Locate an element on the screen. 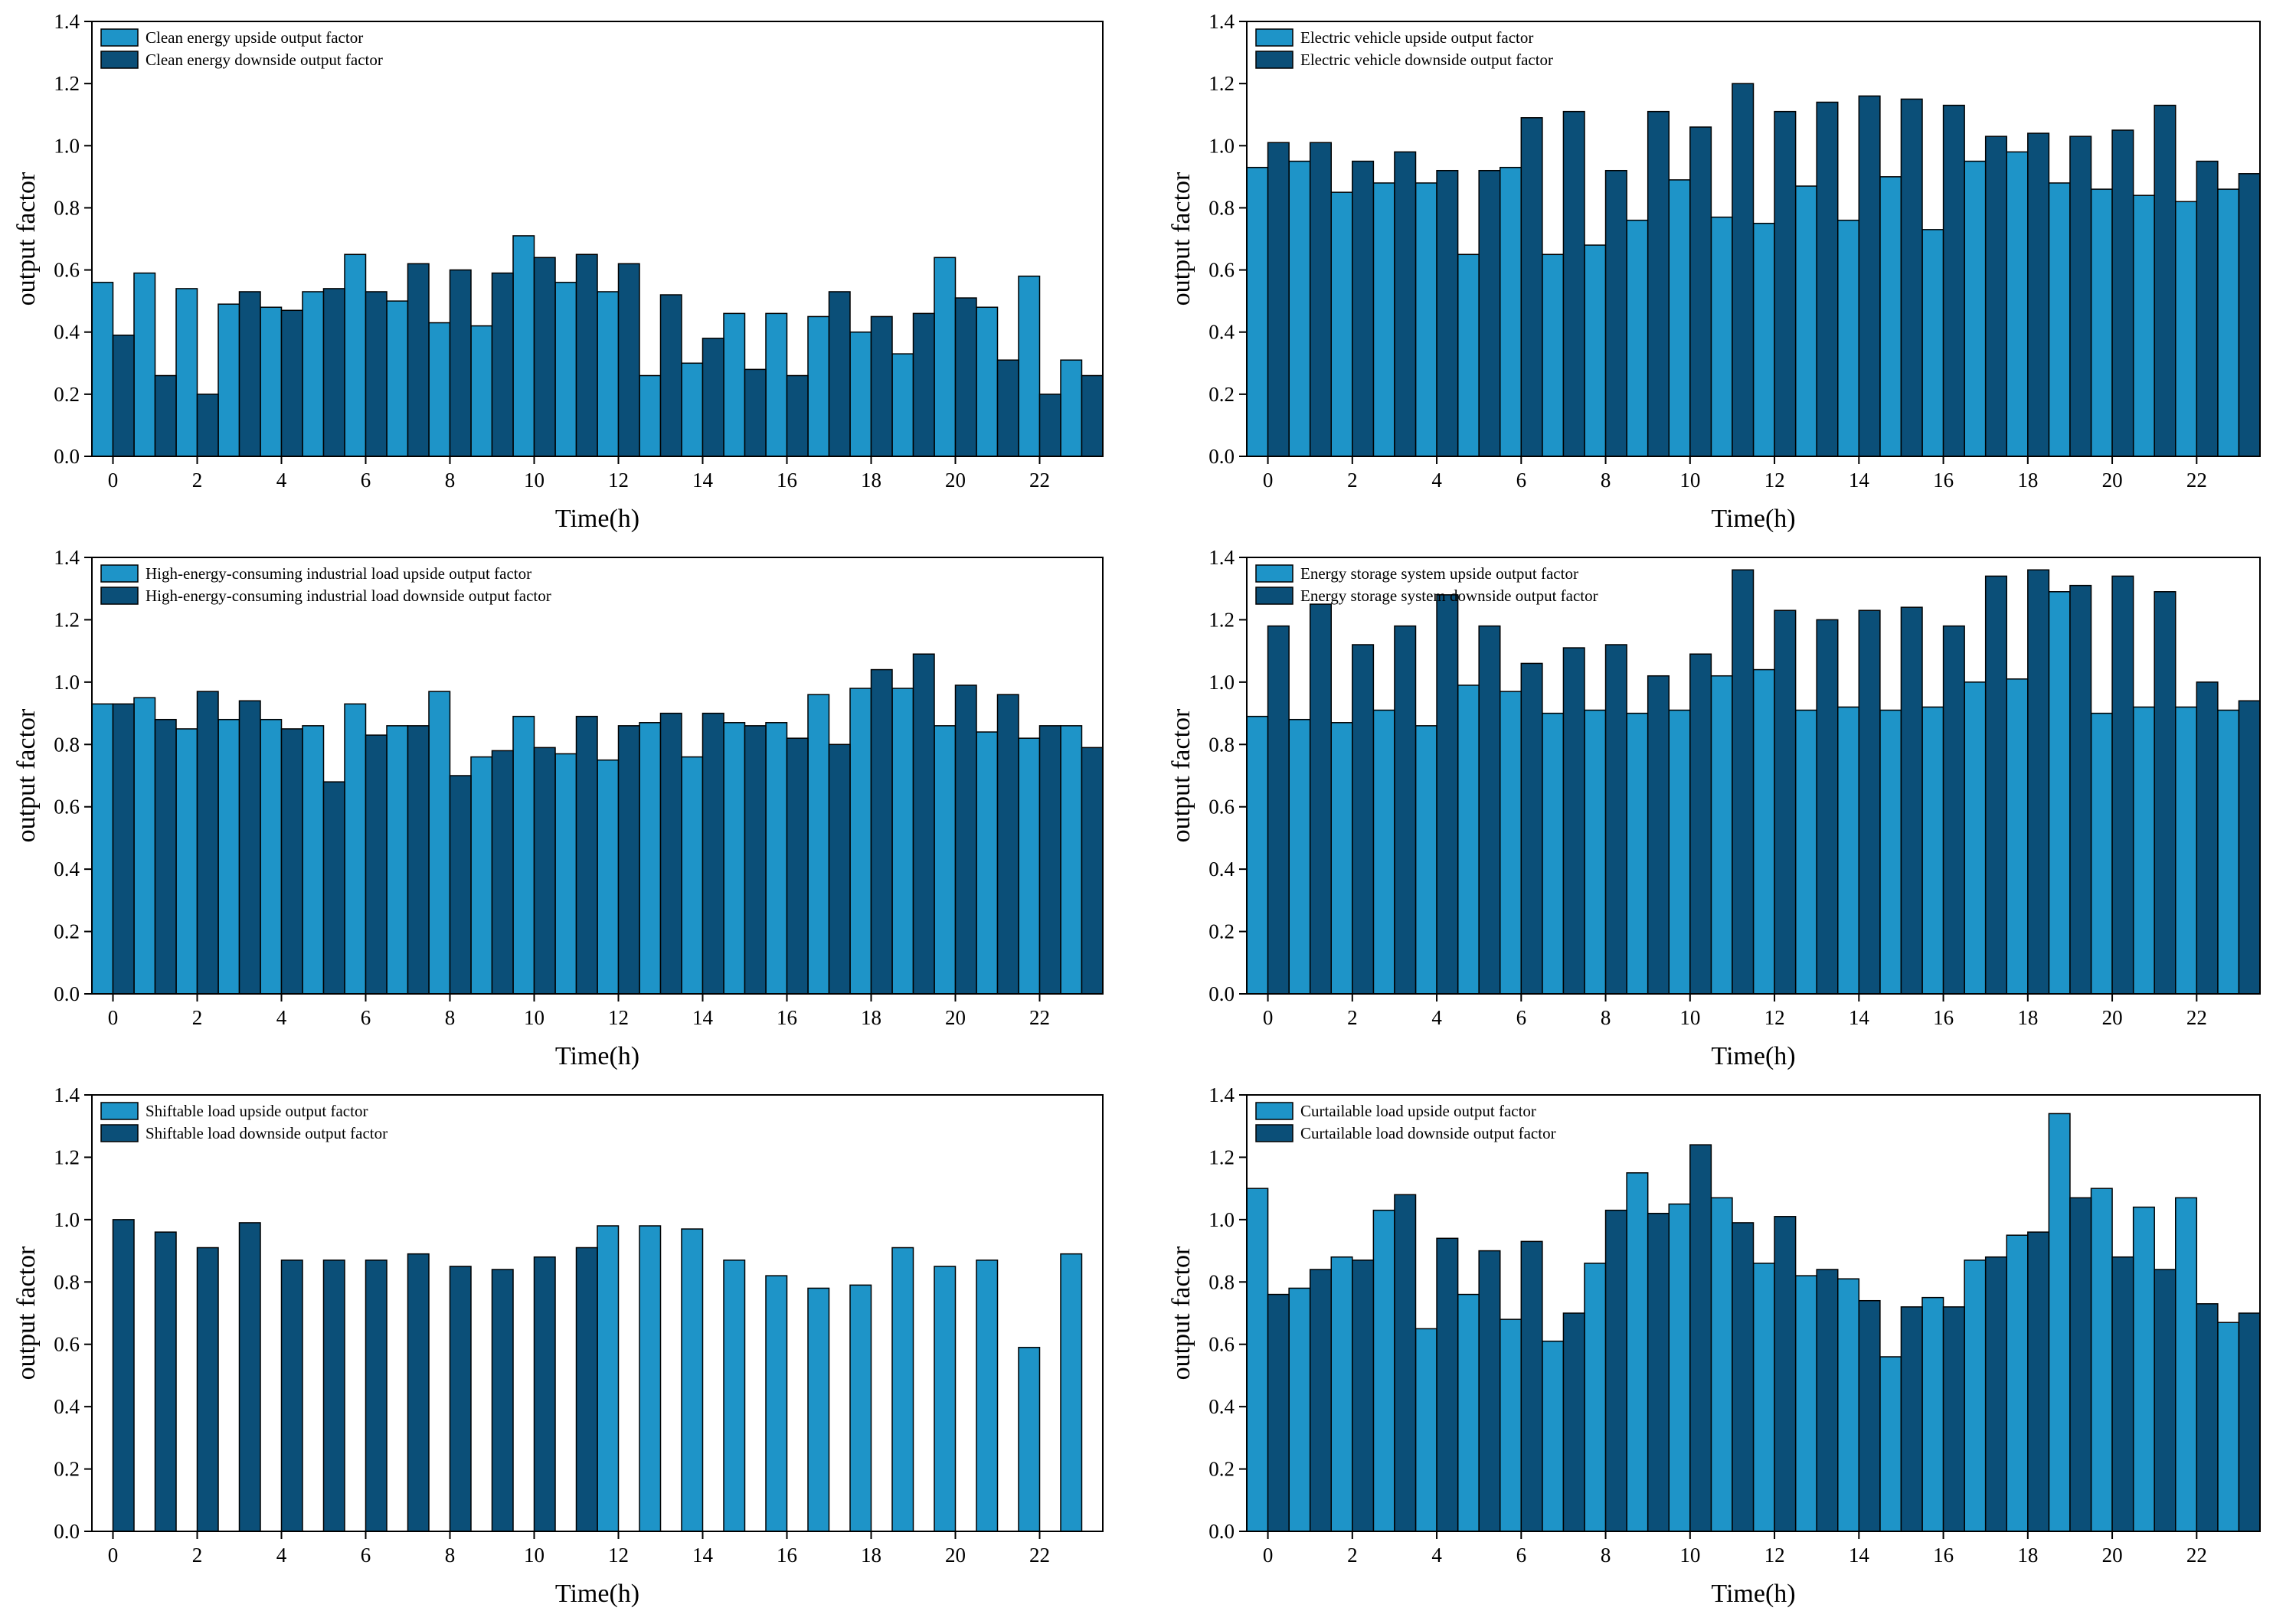 Image resolution: width=2273 pixels, height=1624 pixels. y-tick-label: 1.0 is located at coordinates (1221, 683).